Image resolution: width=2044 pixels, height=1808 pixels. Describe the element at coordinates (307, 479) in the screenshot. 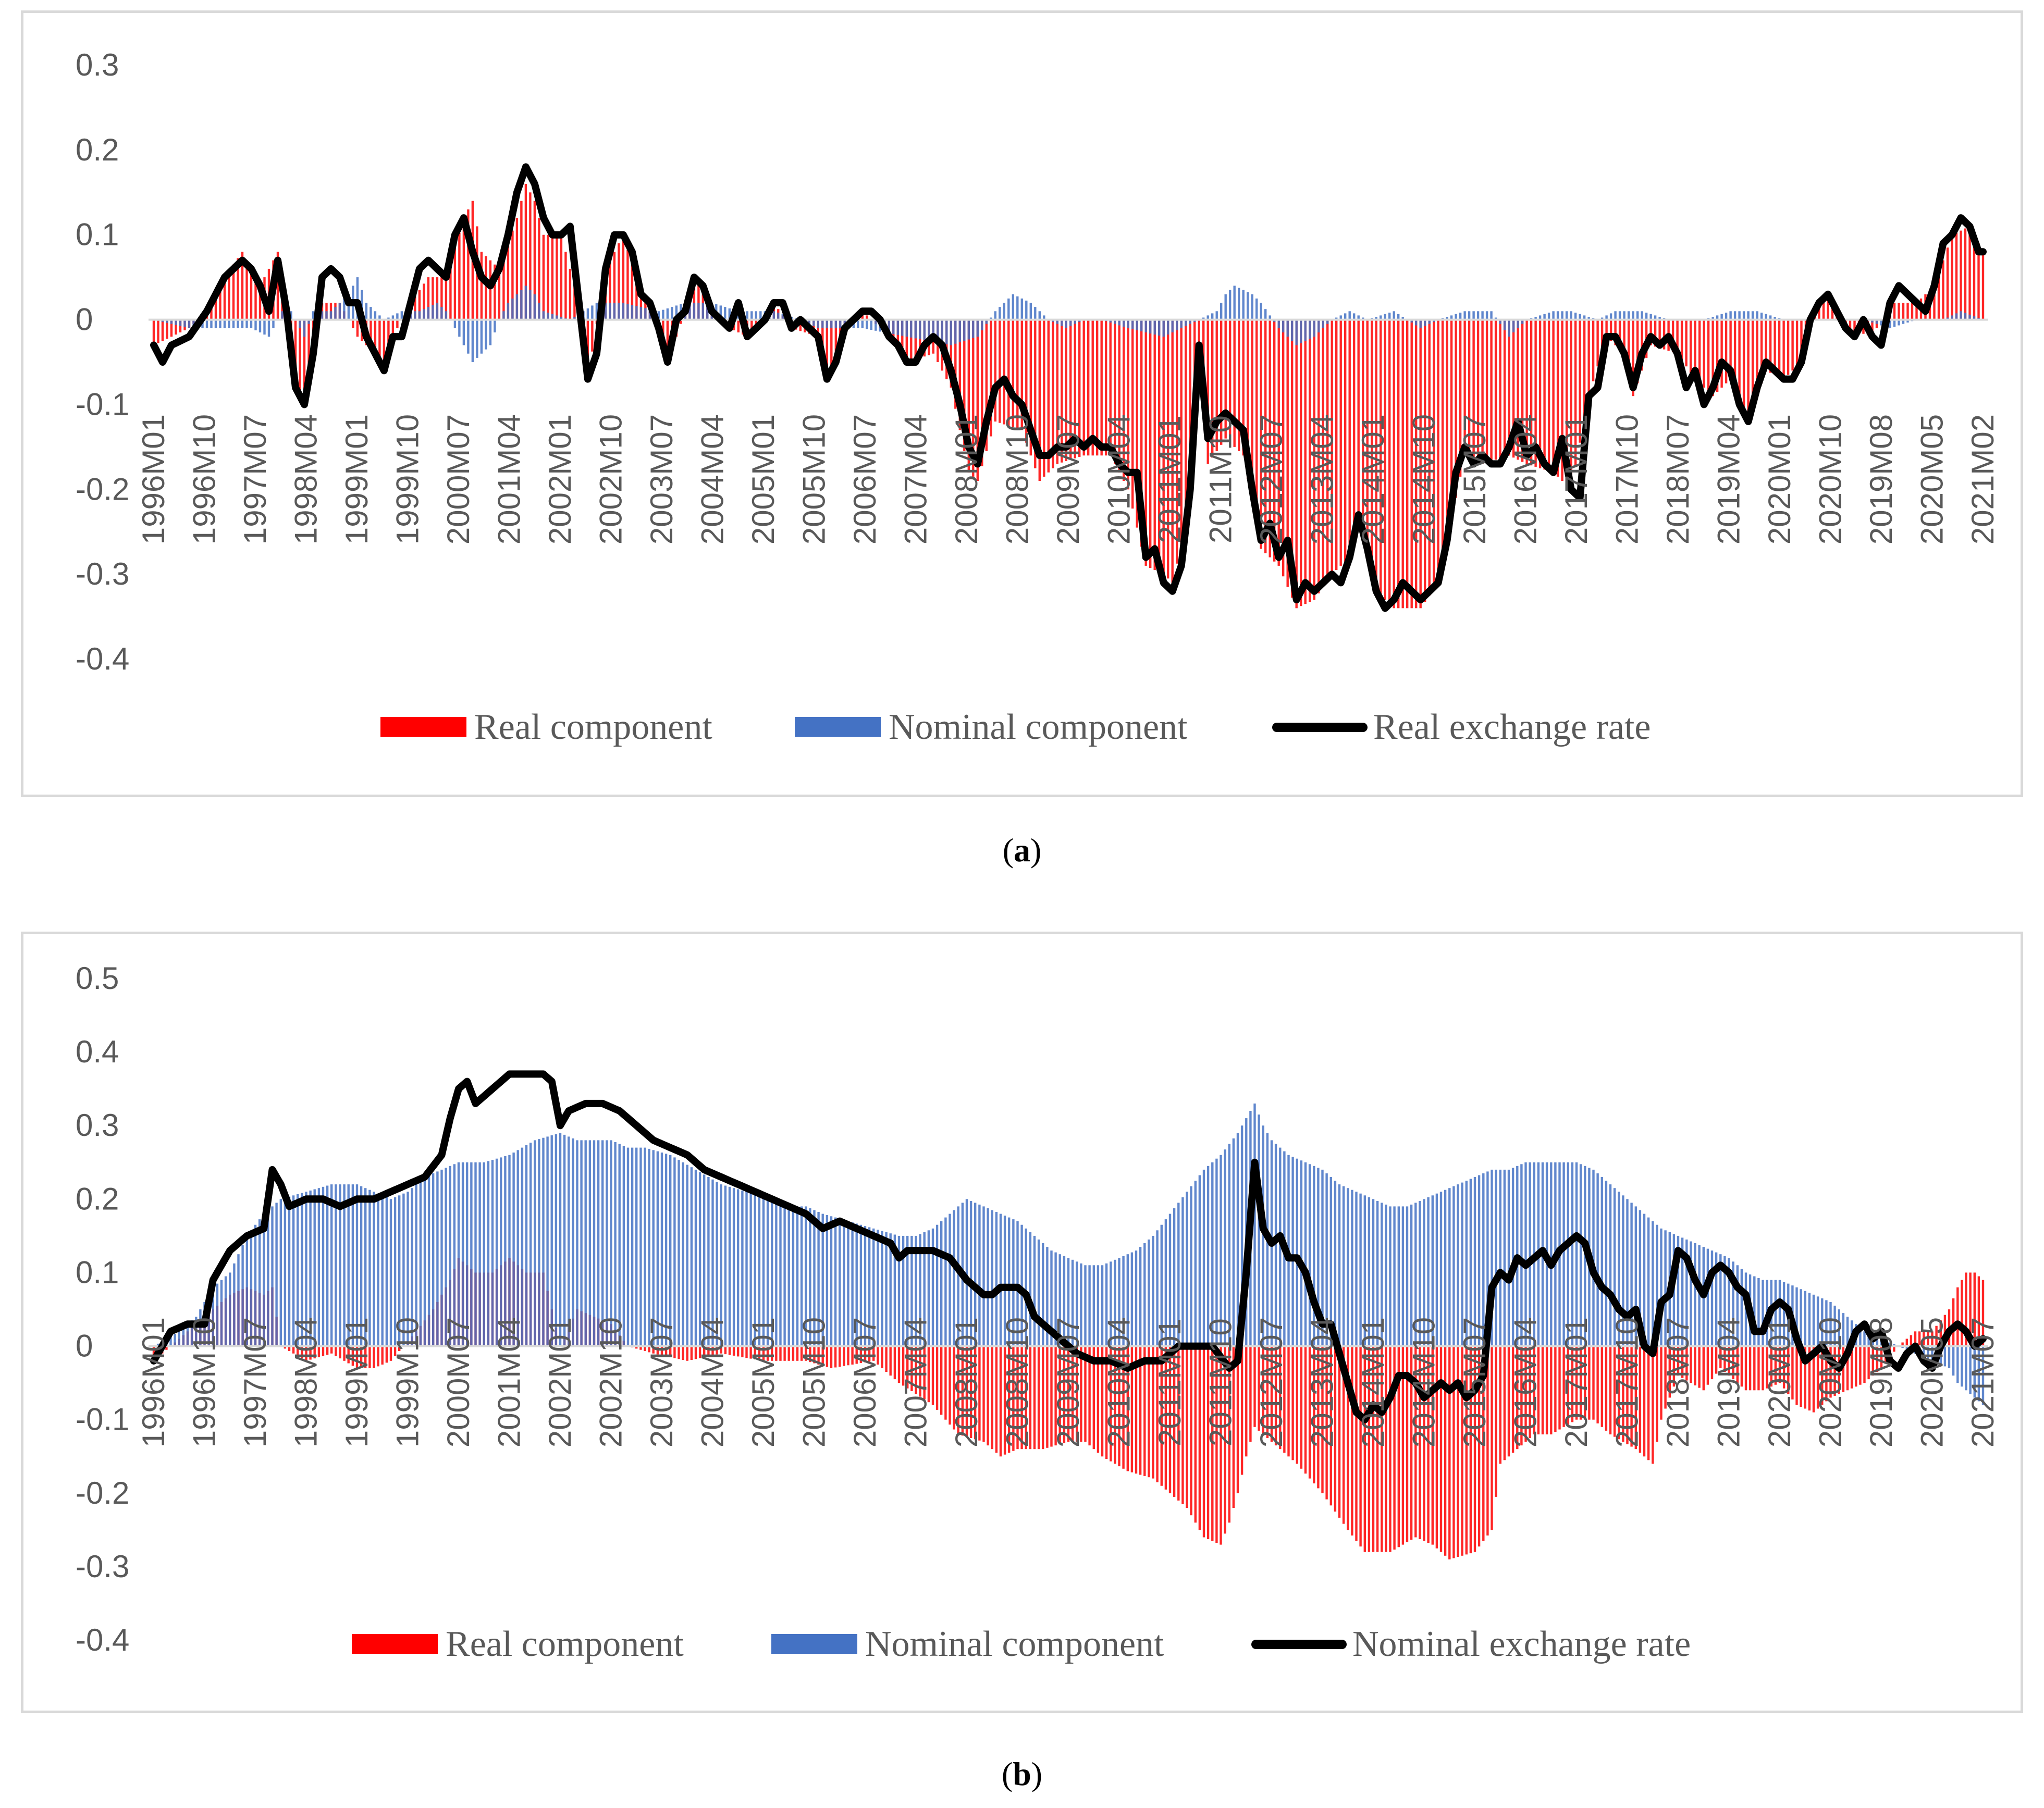

I see `x-tick-label: 1998M04` at that location.